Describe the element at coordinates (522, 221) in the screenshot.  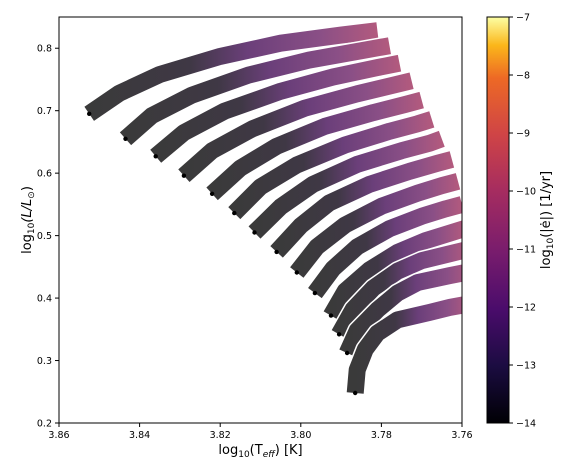
I see `colorbar-axis: −7 −8 −9 −10 −11 −12 −13 −14` at that location.